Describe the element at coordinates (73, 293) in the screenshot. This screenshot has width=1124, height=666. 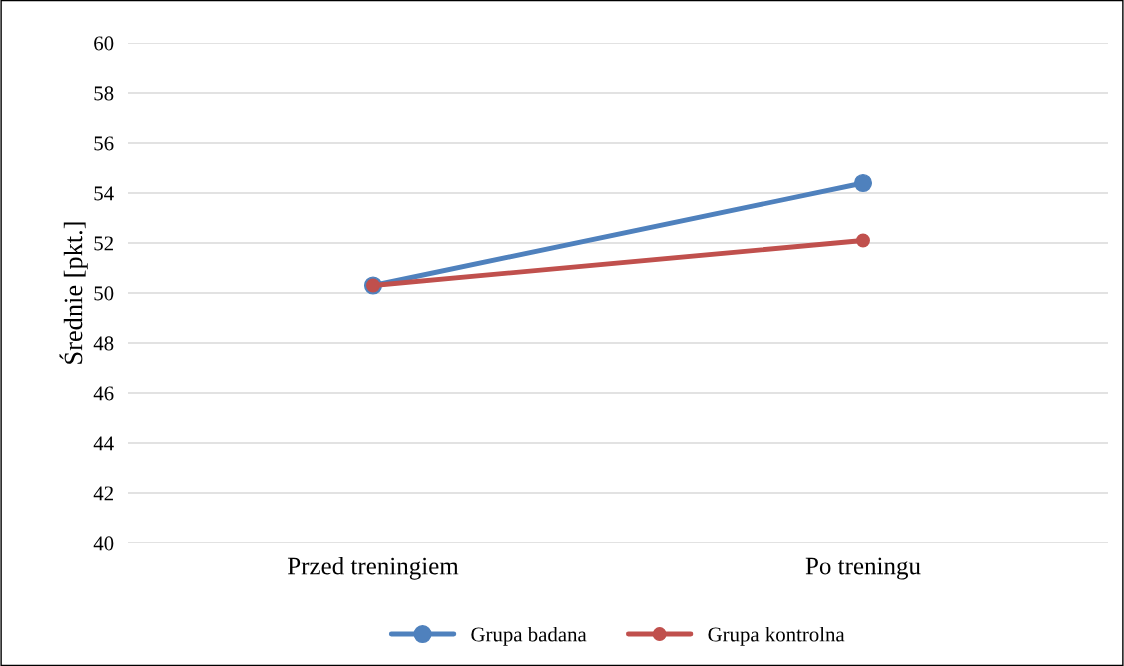
I see `y-axis-title: Średnie [pkt.]` at that location.